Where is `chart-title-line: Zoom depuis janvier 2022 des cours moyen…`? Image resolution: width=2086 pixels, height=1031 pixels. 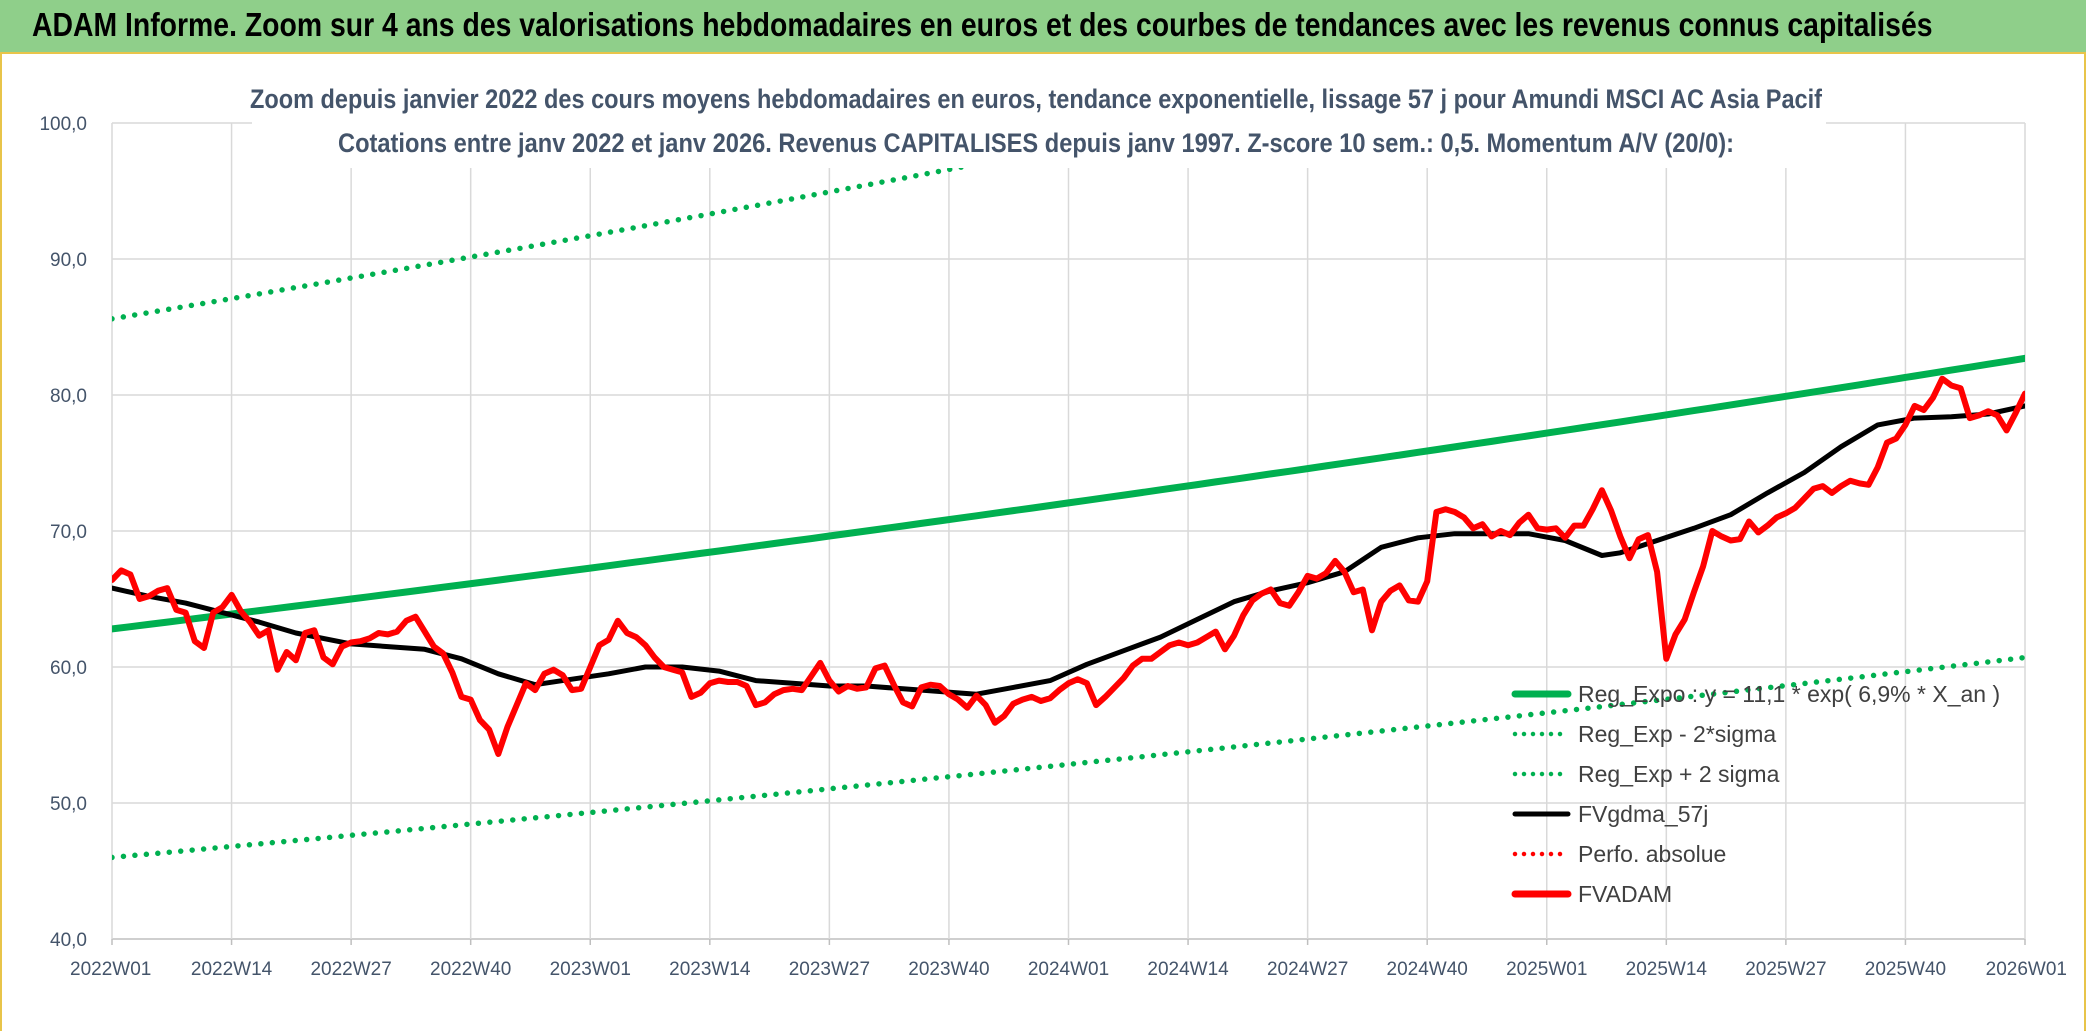 chart-title-line: Zoom depuis janvier 2022 des cours moyen… is located at coordinates (1036, 99).